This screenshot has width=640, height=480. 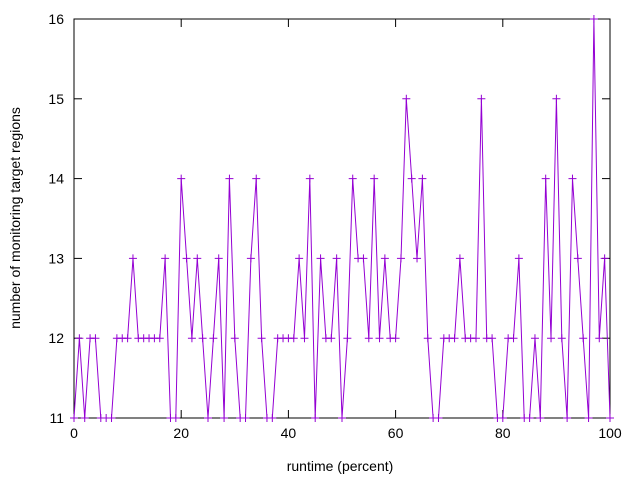 What do you see at coordinates (15, 218) in the screenshot?
I see `y-axis-label: number of monitoring target regions` at bounding box center [15, 218].